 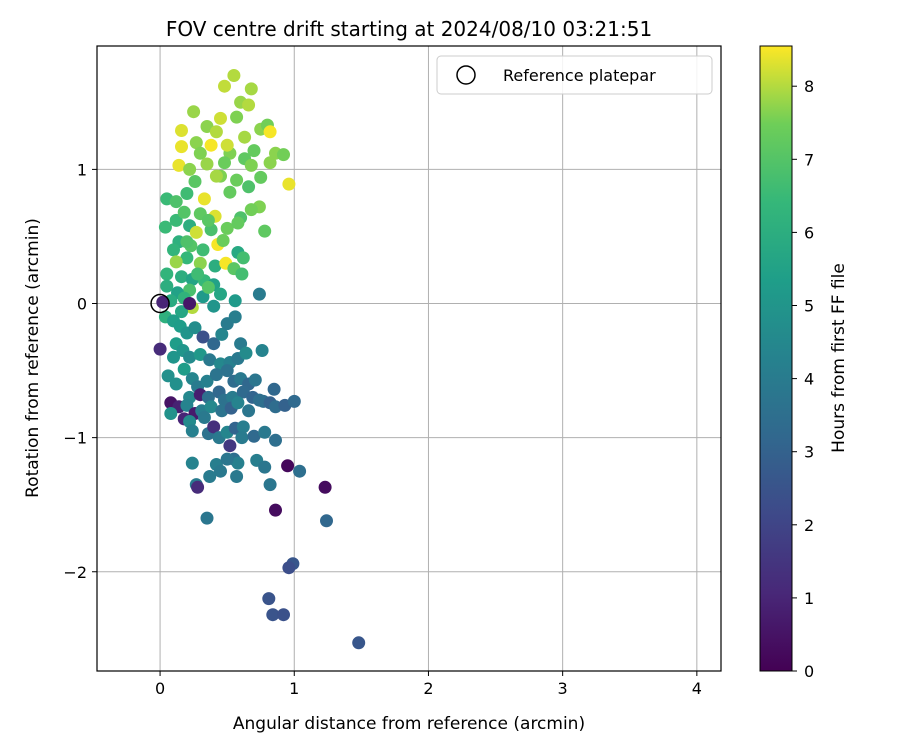 What do you see at coordinates (563, 688) in the screenshot?
I see `x-tick-label: 3` at bounding box center [563, 688].